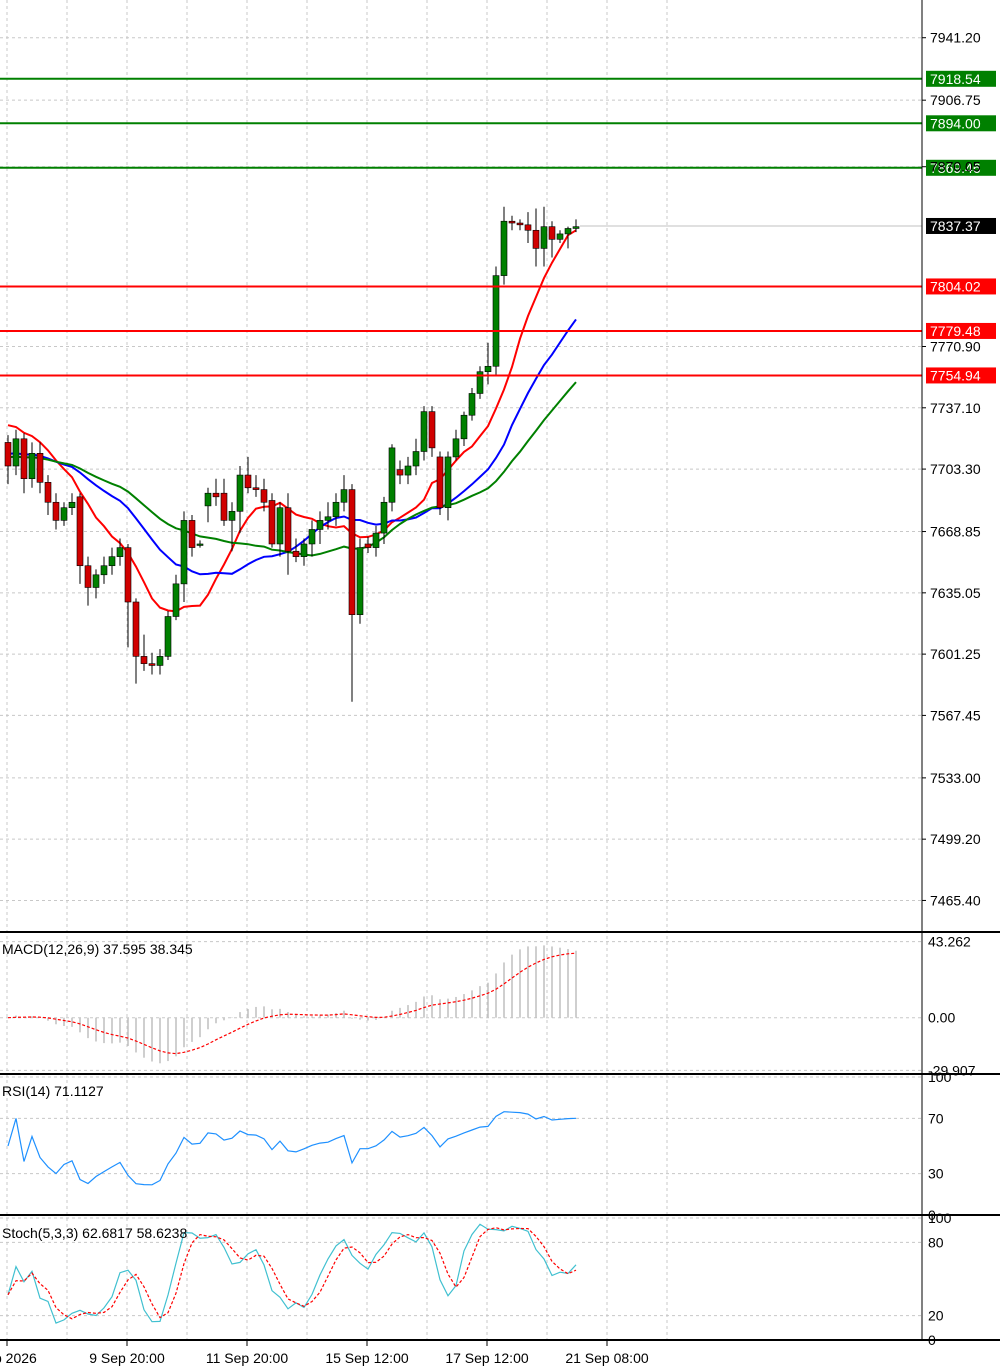 Image resolution: width=1000 pixels, height=1370 pixels. I want to click on time-tick-label: 17 Sep 12:00, so click(487, 1358).